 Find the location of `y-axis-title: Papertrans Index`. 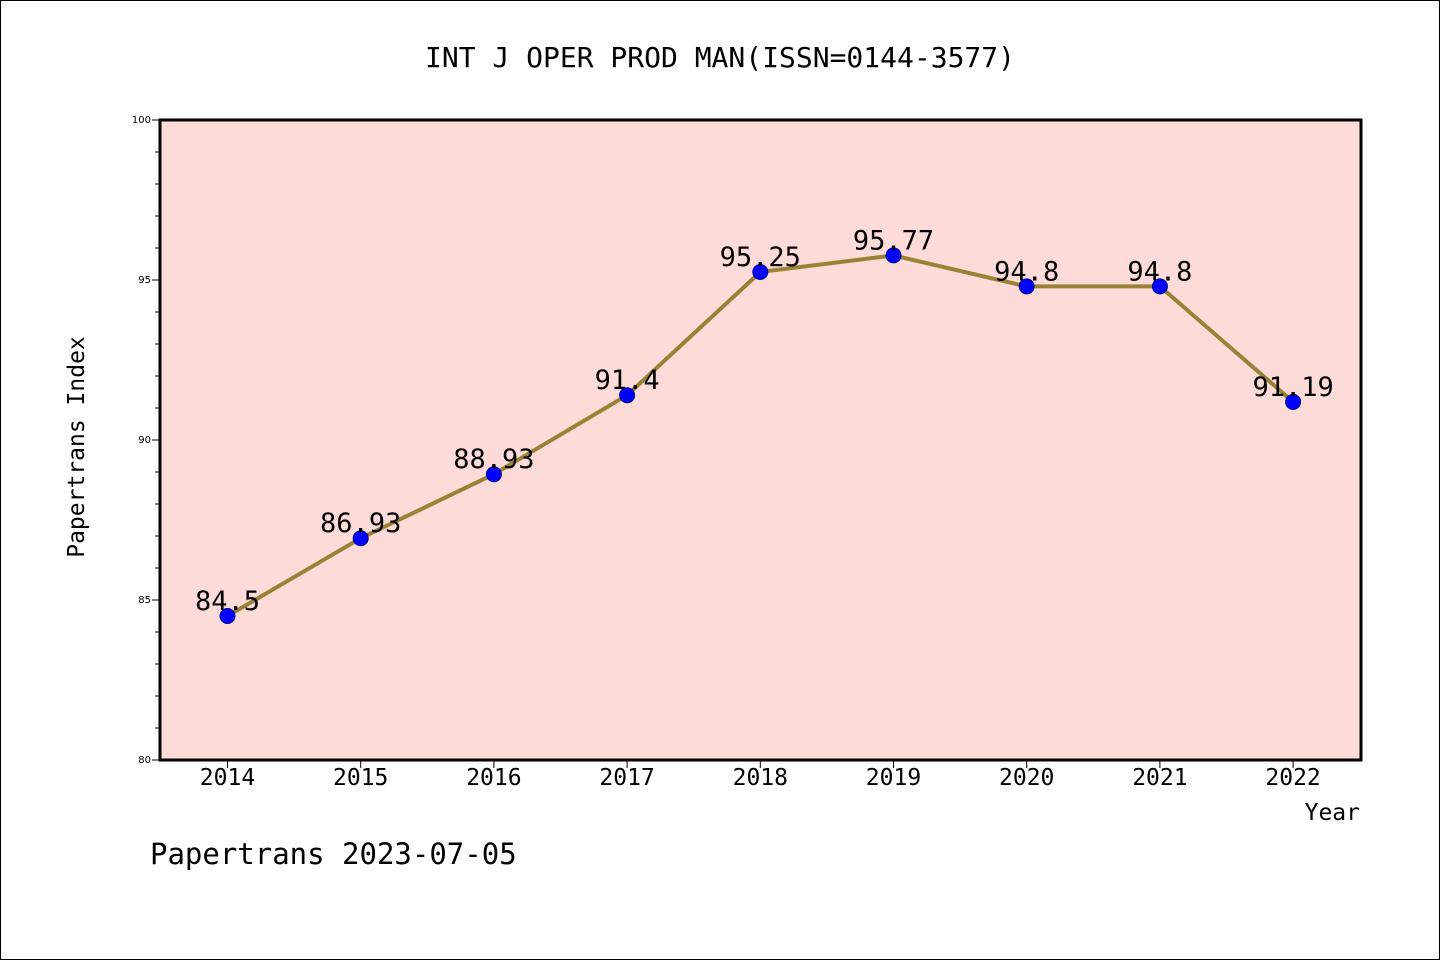

y-axis-title: Papertrans Index is located at coordinates (77, 447).